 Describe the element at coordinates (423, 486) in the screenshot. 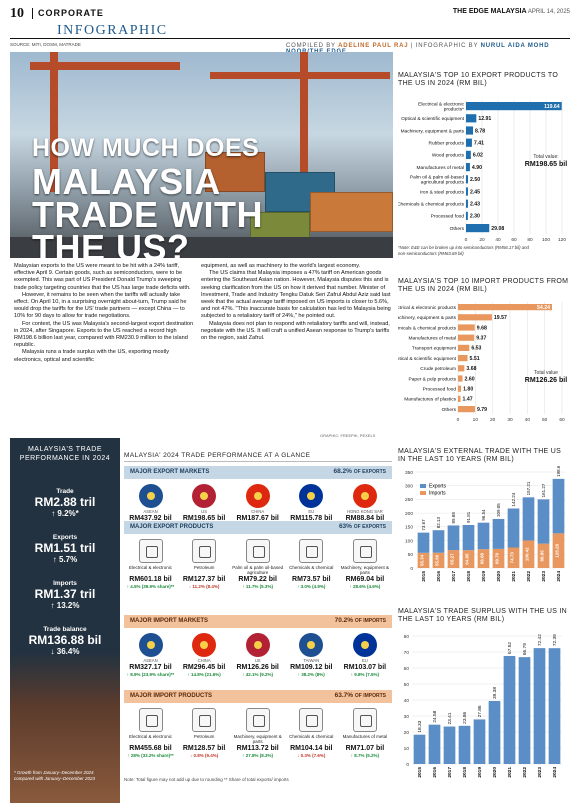

I see `legend-swatch` at that location.